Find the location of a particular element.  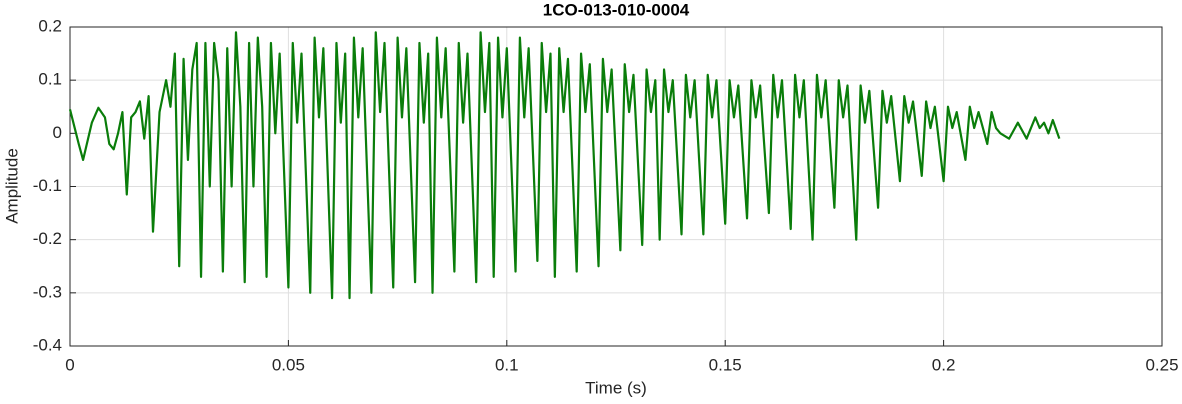

x-tick-label: 0.1 is located at coordinates (507, 364).